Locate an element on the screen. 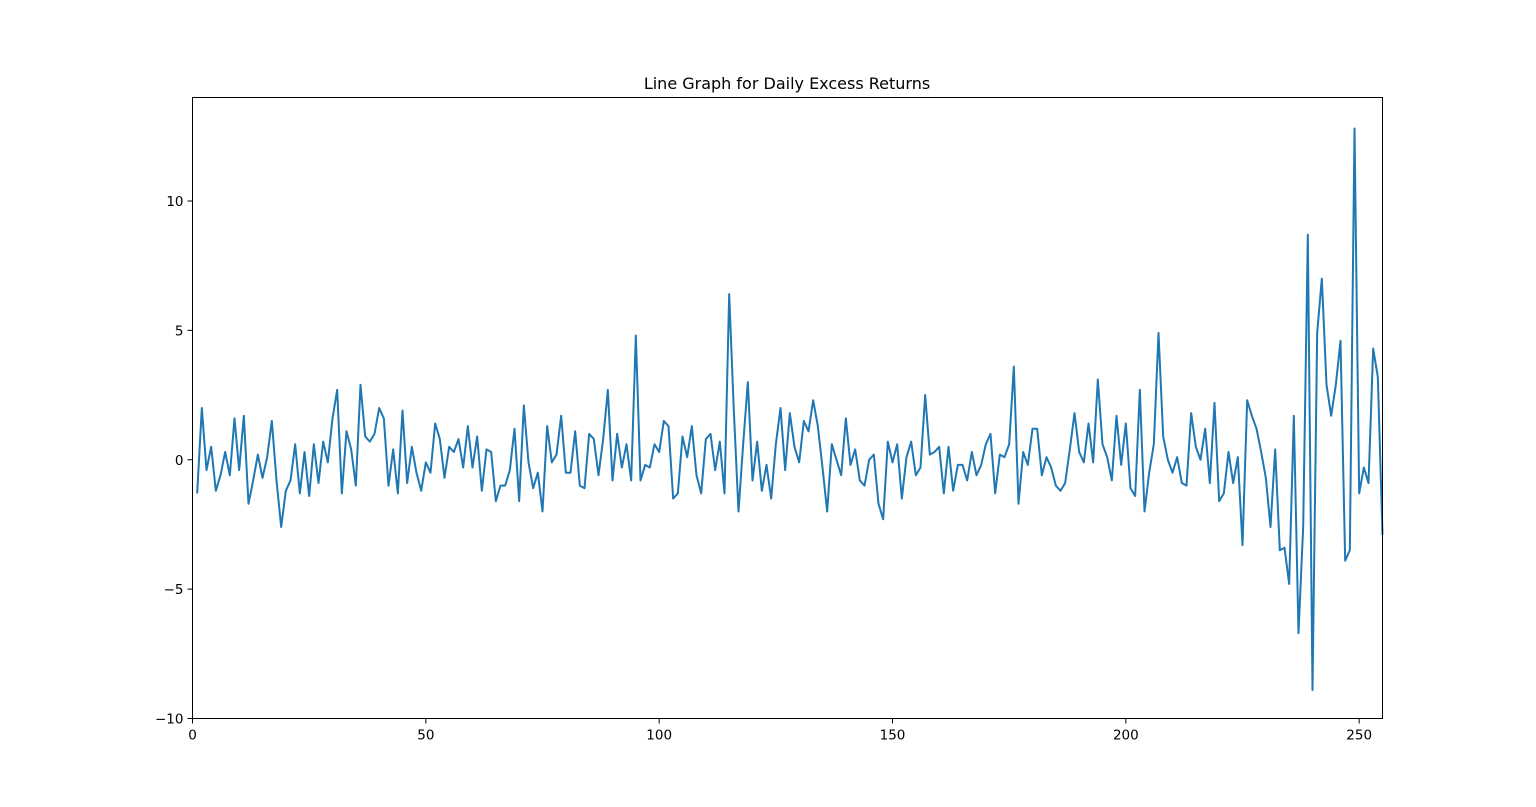  x-tick-label: 100 is located at coordinates (659, 736).